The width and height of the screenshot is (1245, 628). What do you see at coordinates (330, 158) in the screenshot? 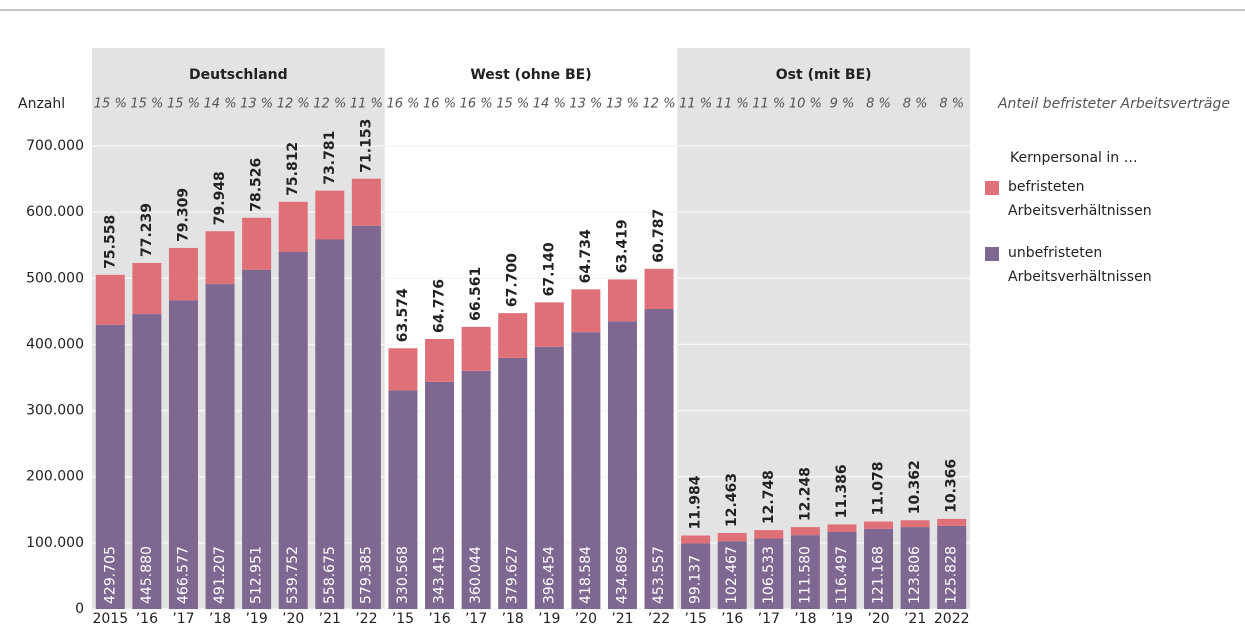
I see `bar-value-label: 73.781` at bounding box center [330, 158].